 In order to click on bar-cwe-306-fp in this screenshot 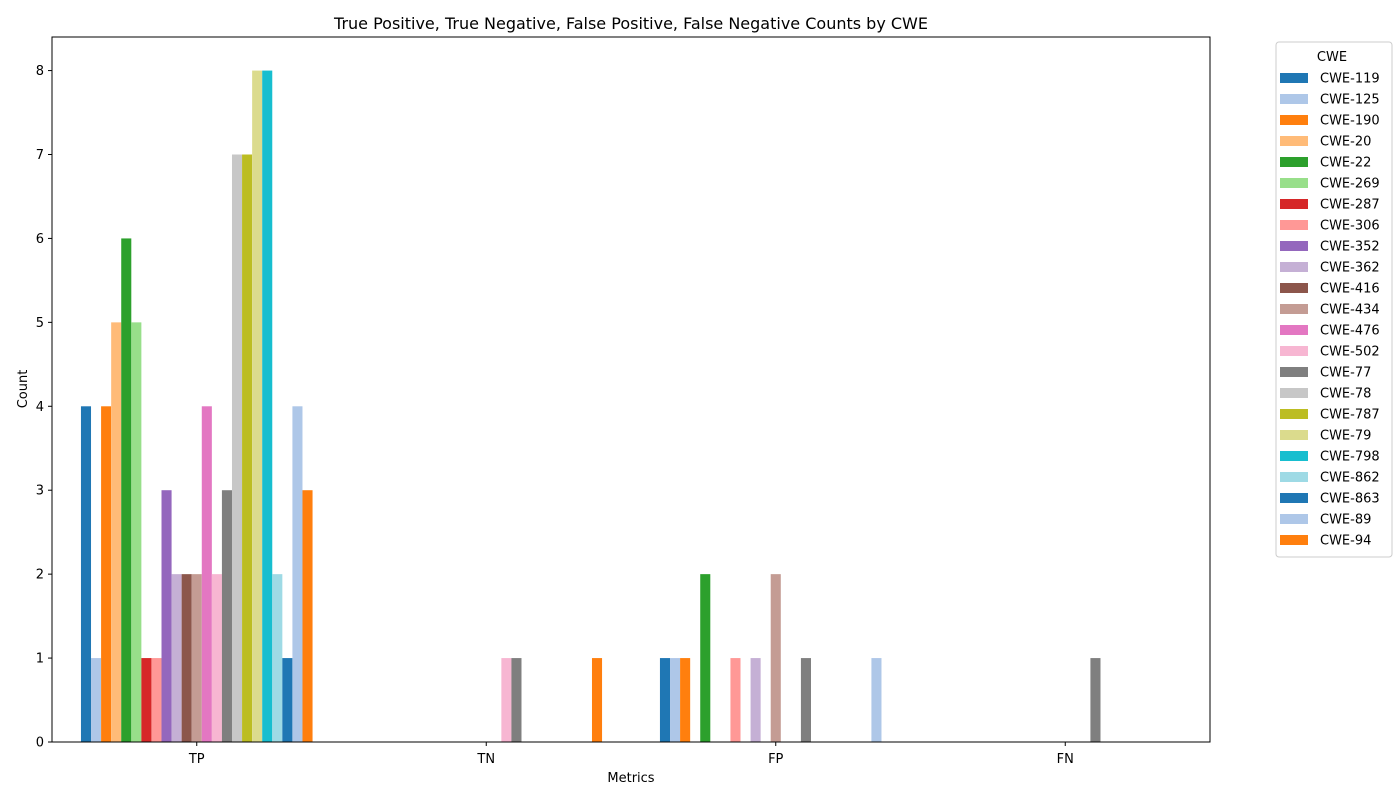, I will do `click(735, 700)`.